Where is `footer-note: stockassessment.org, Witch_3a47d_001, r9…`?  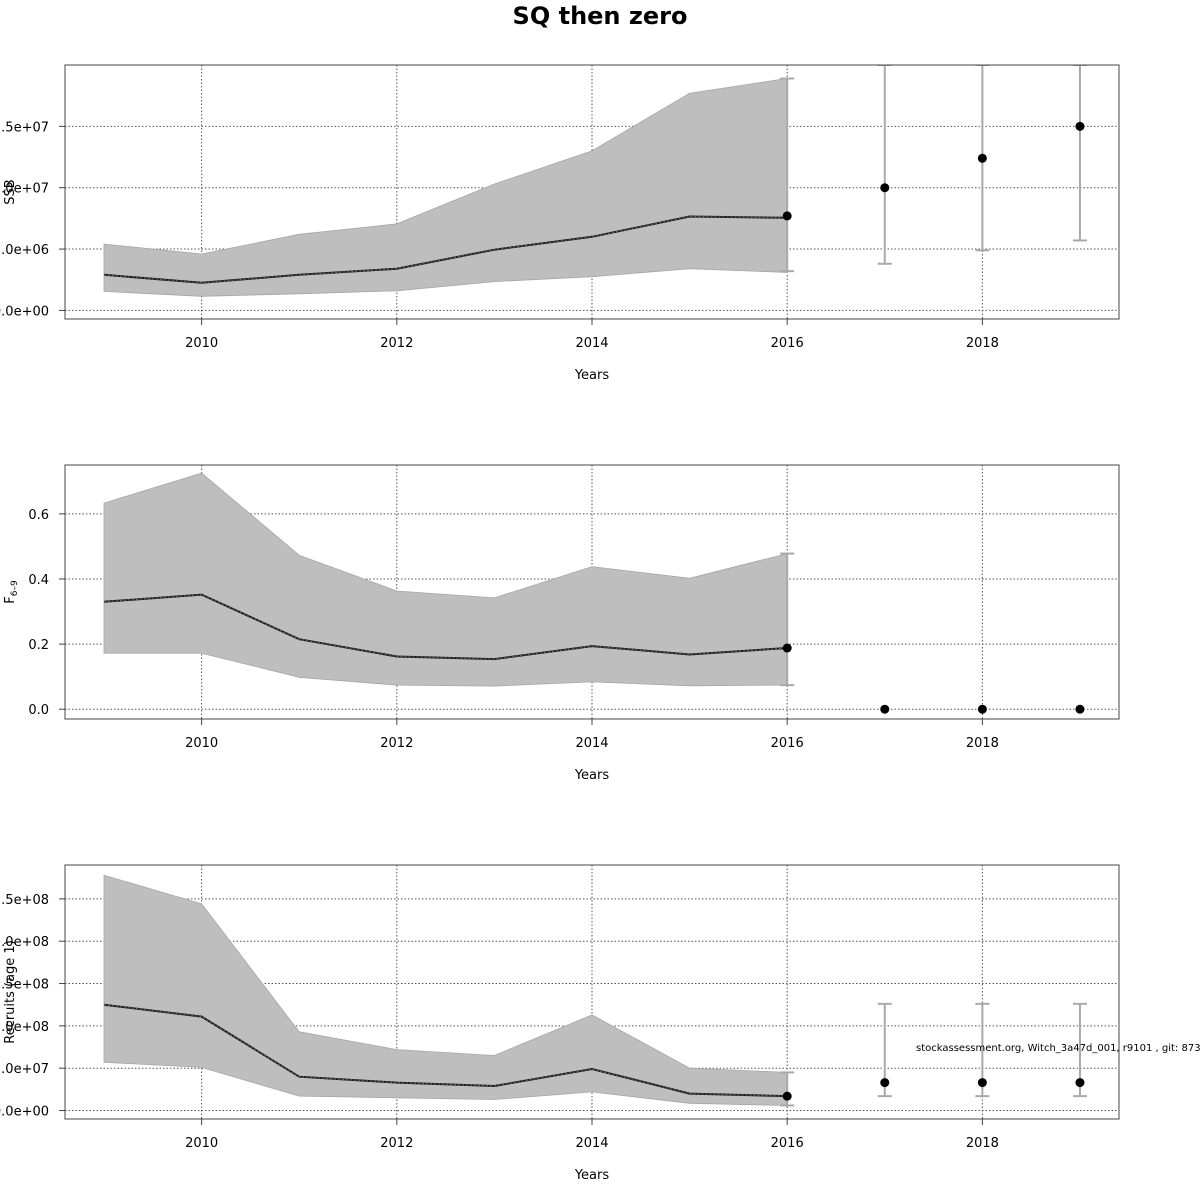 footer-note: stockassessment.org, Witch_3a47d_001, r9… is located at coordinates (1058, 1048).